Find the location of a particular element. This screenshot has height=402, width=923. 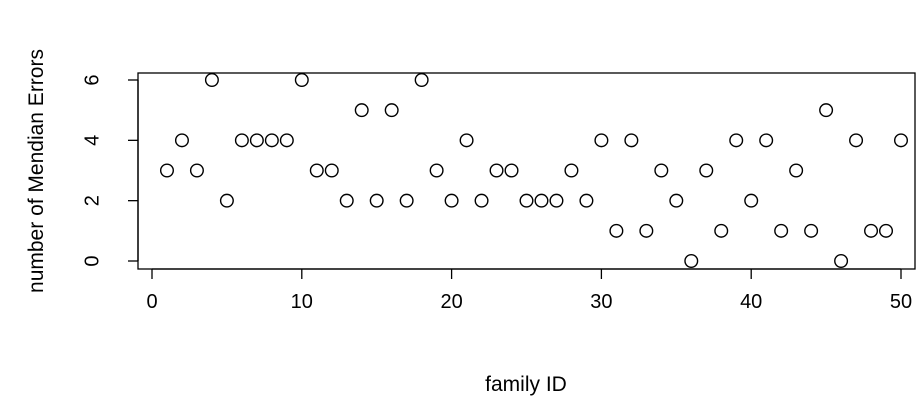

y-axis-label: number of Mendian Errors is located at coordinates (36, 171).